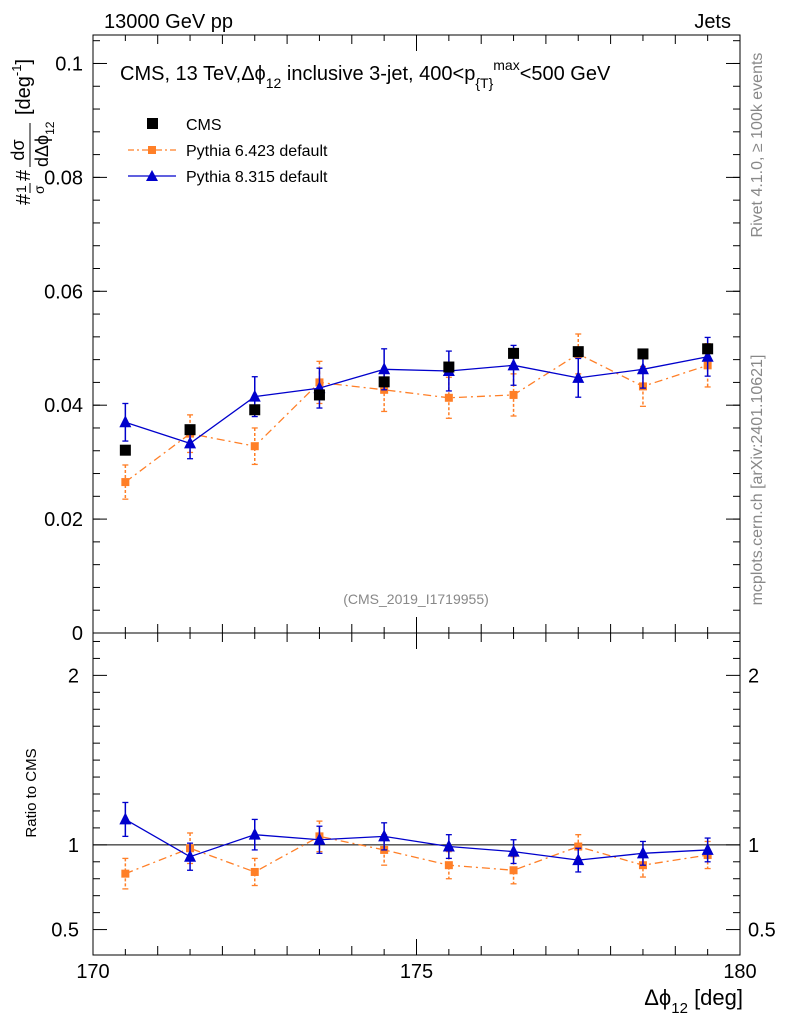 This screenshot has width=786, height=1024. What do you see at coordinates (44, 144) in the screenshot?
I see `svg-text: dΔϕ12` at bounding box center [44, 144].